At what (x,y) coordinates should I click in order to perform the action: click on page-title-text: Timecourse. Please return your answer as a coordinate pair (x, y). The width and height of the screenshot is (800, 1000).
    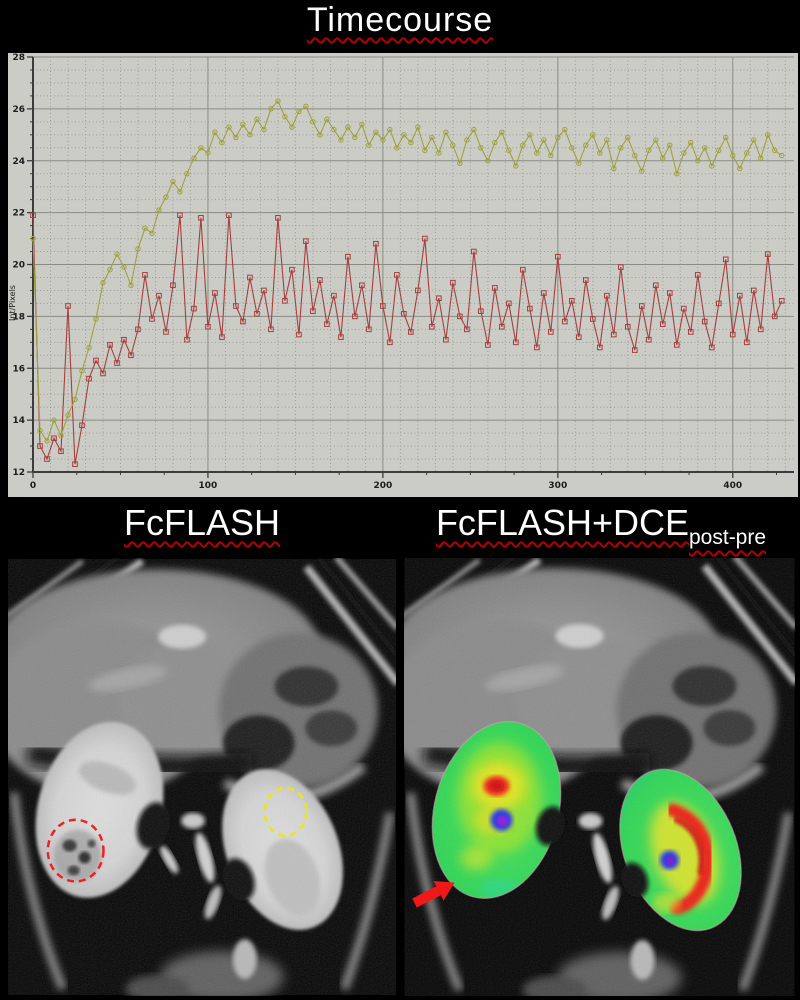
    Looking at the image, I should click on (400, 20).